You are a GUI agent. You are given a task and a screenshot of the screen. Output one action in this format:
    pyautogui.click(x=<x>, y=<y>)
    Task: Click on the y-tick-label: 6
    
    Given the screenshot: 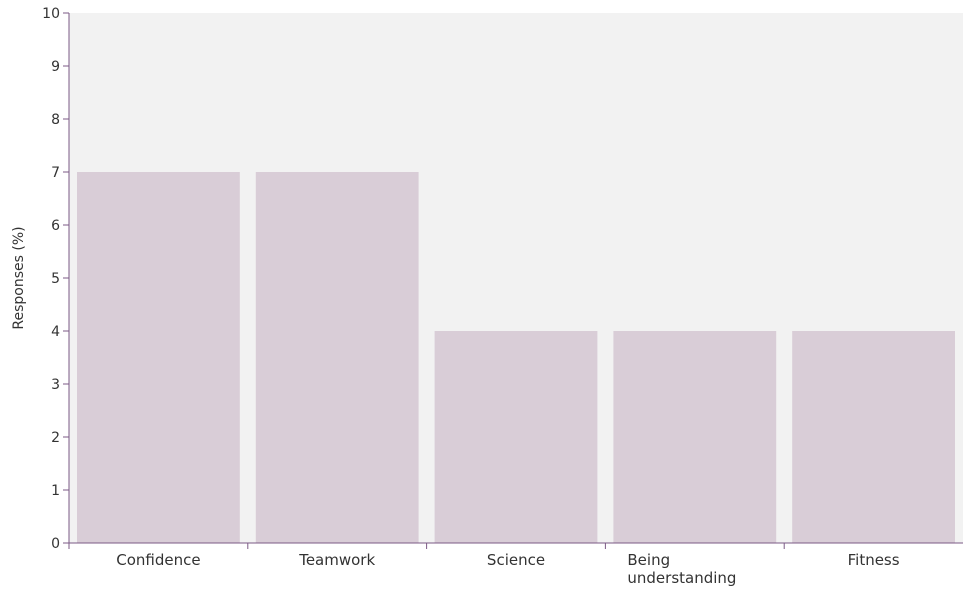 What is the action you would take?
    pyautogui.click(x=55, y=226)
    